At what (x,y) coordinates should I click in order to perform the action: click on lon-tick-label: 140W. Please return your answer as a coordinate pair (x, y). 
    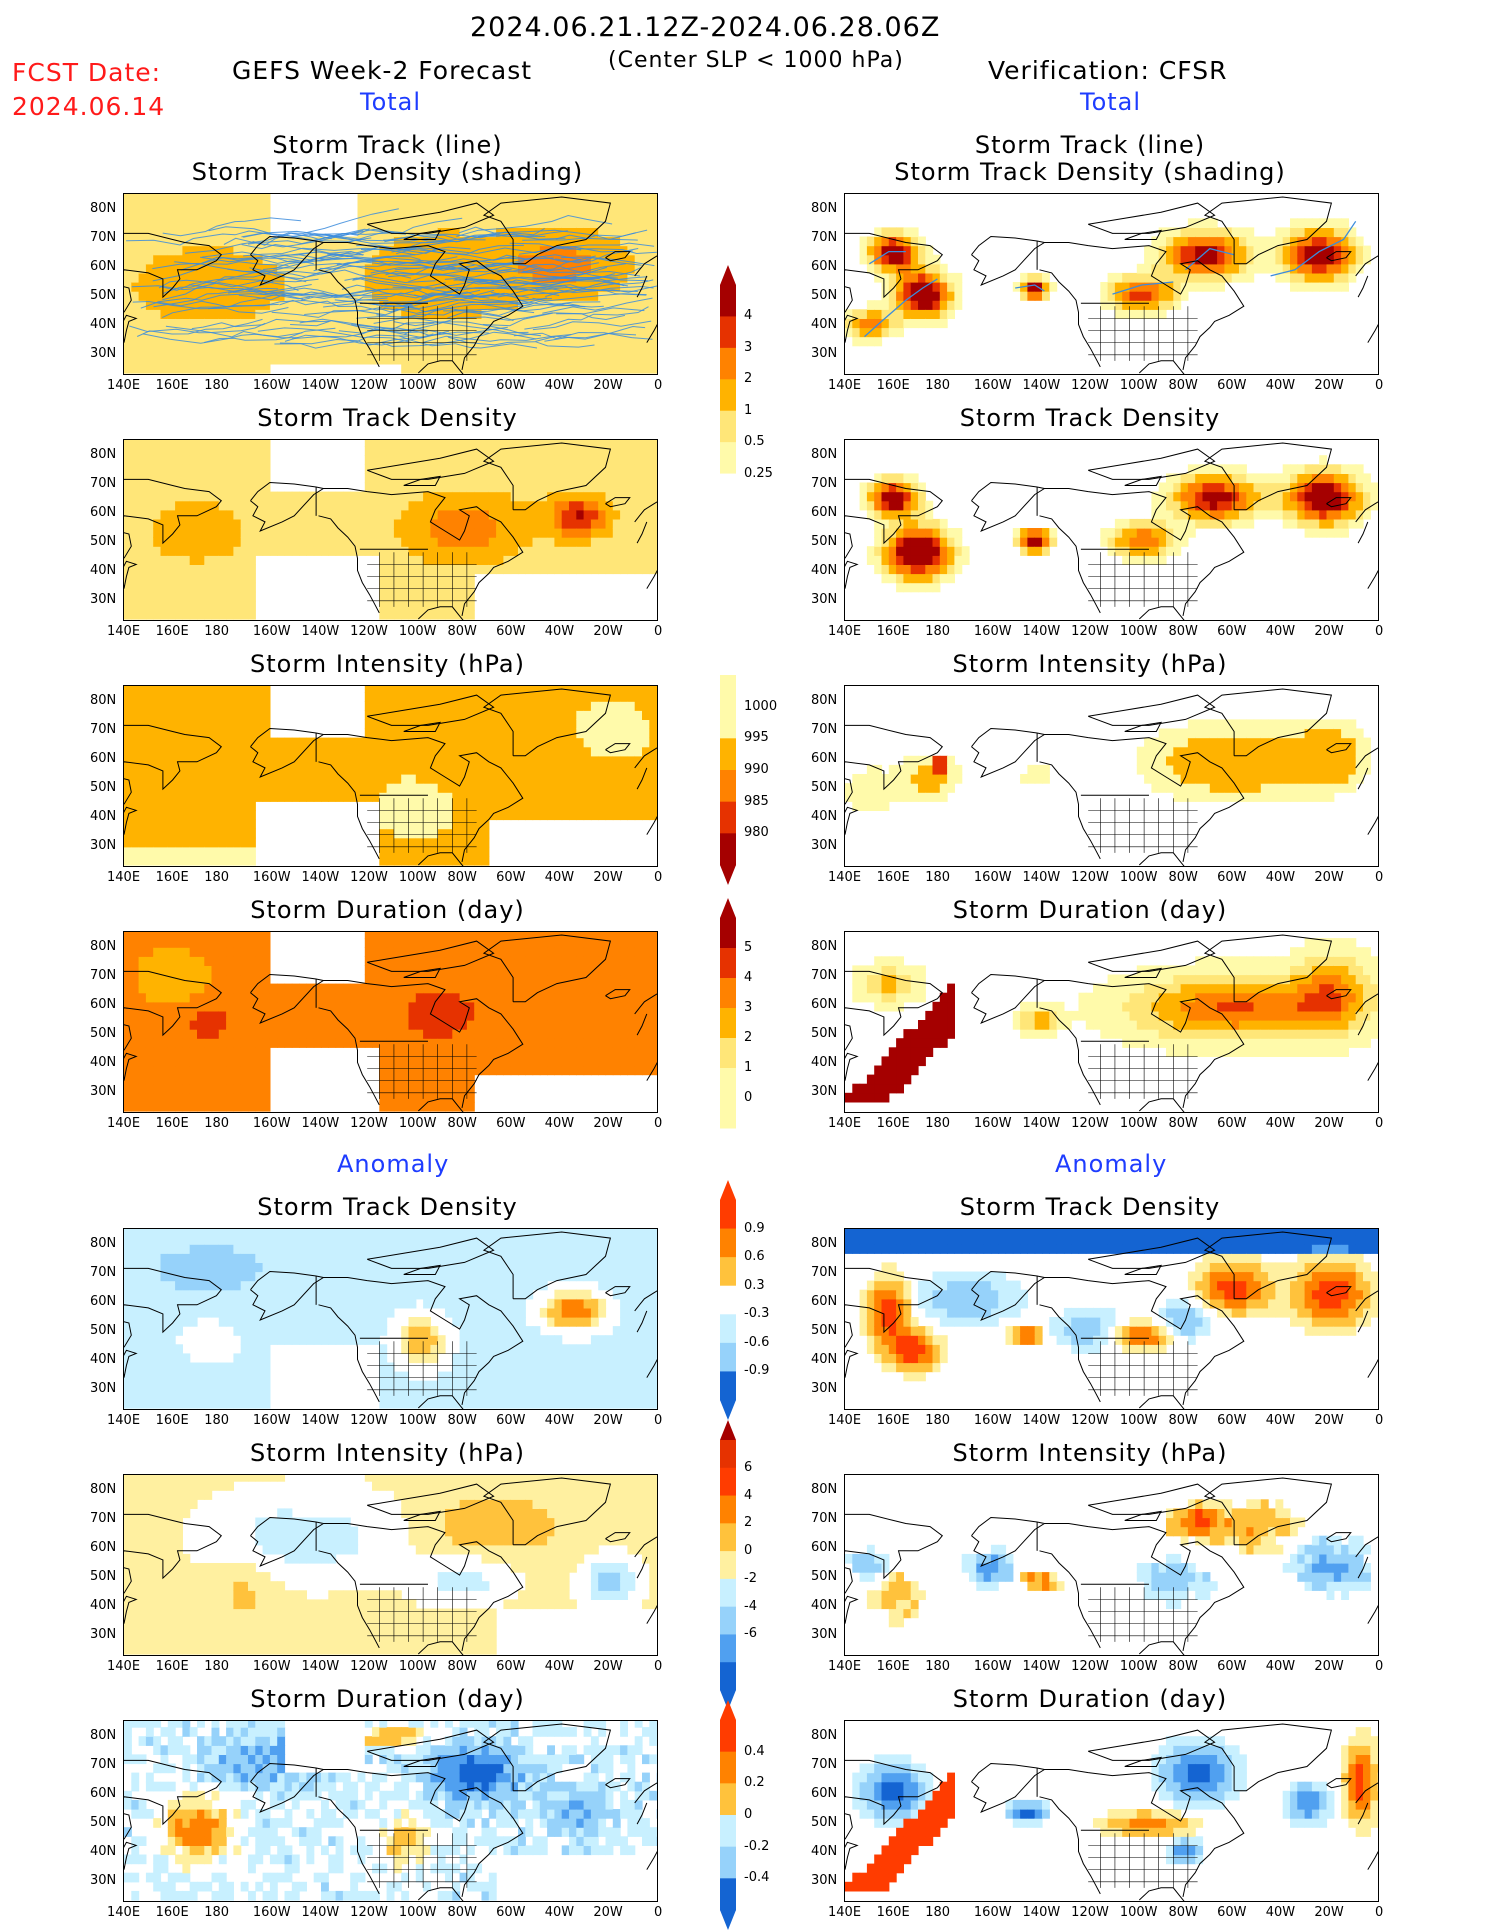
    Looking at the image, I should click on (1042, 385).